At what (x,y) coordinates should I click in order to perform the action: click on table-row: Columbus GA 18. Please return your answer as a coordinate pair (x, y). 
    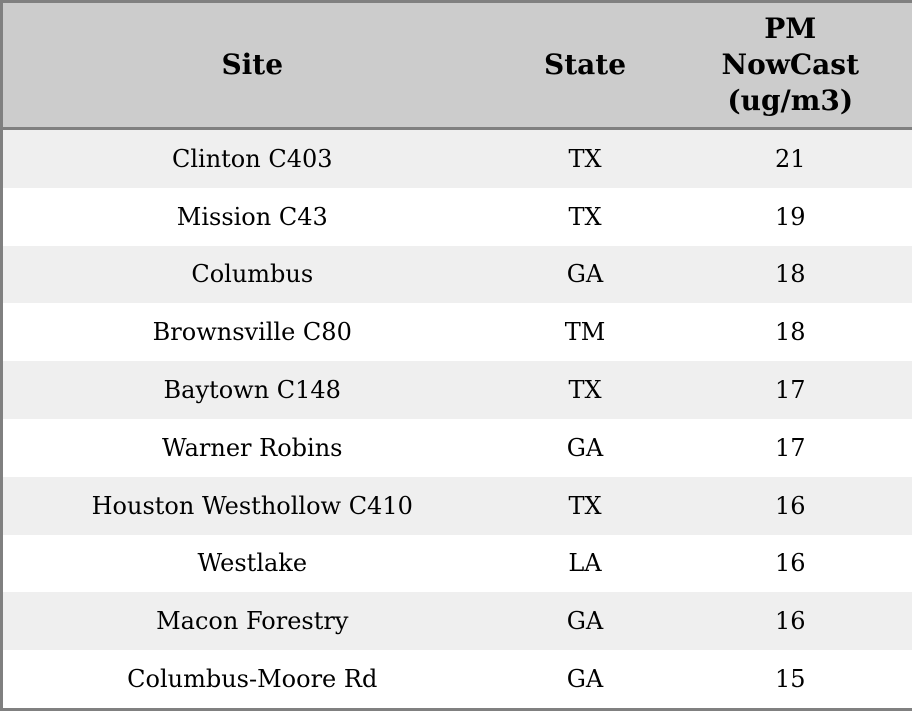
    Looking at the image, I should click on (456, 274).